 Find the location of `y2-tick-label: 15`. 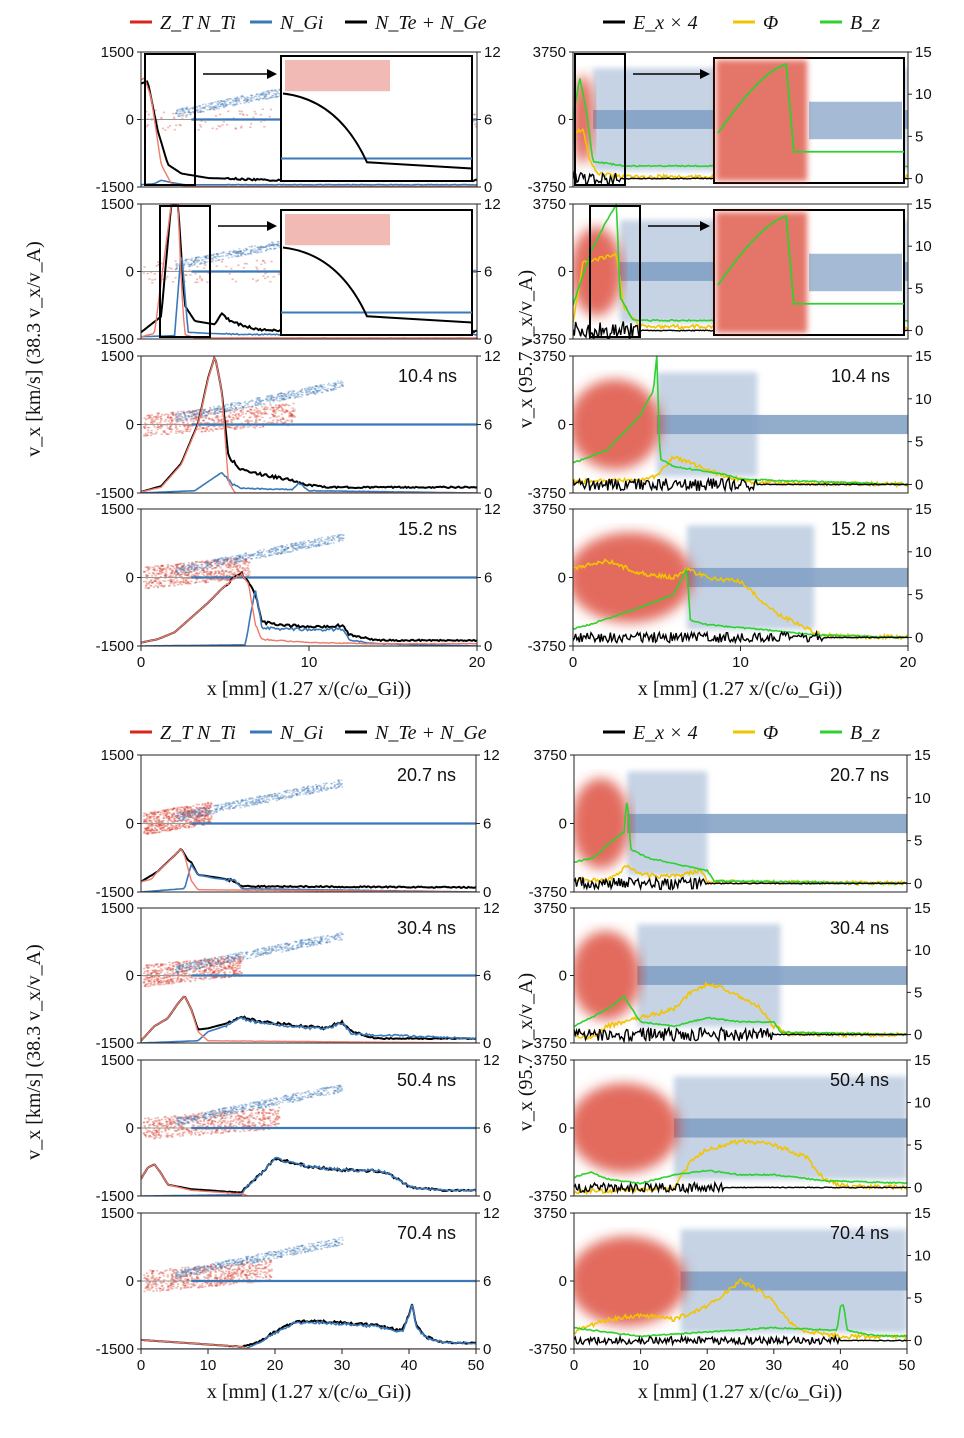

y2-tick-label: 15 is located at coordinates (923, 509).